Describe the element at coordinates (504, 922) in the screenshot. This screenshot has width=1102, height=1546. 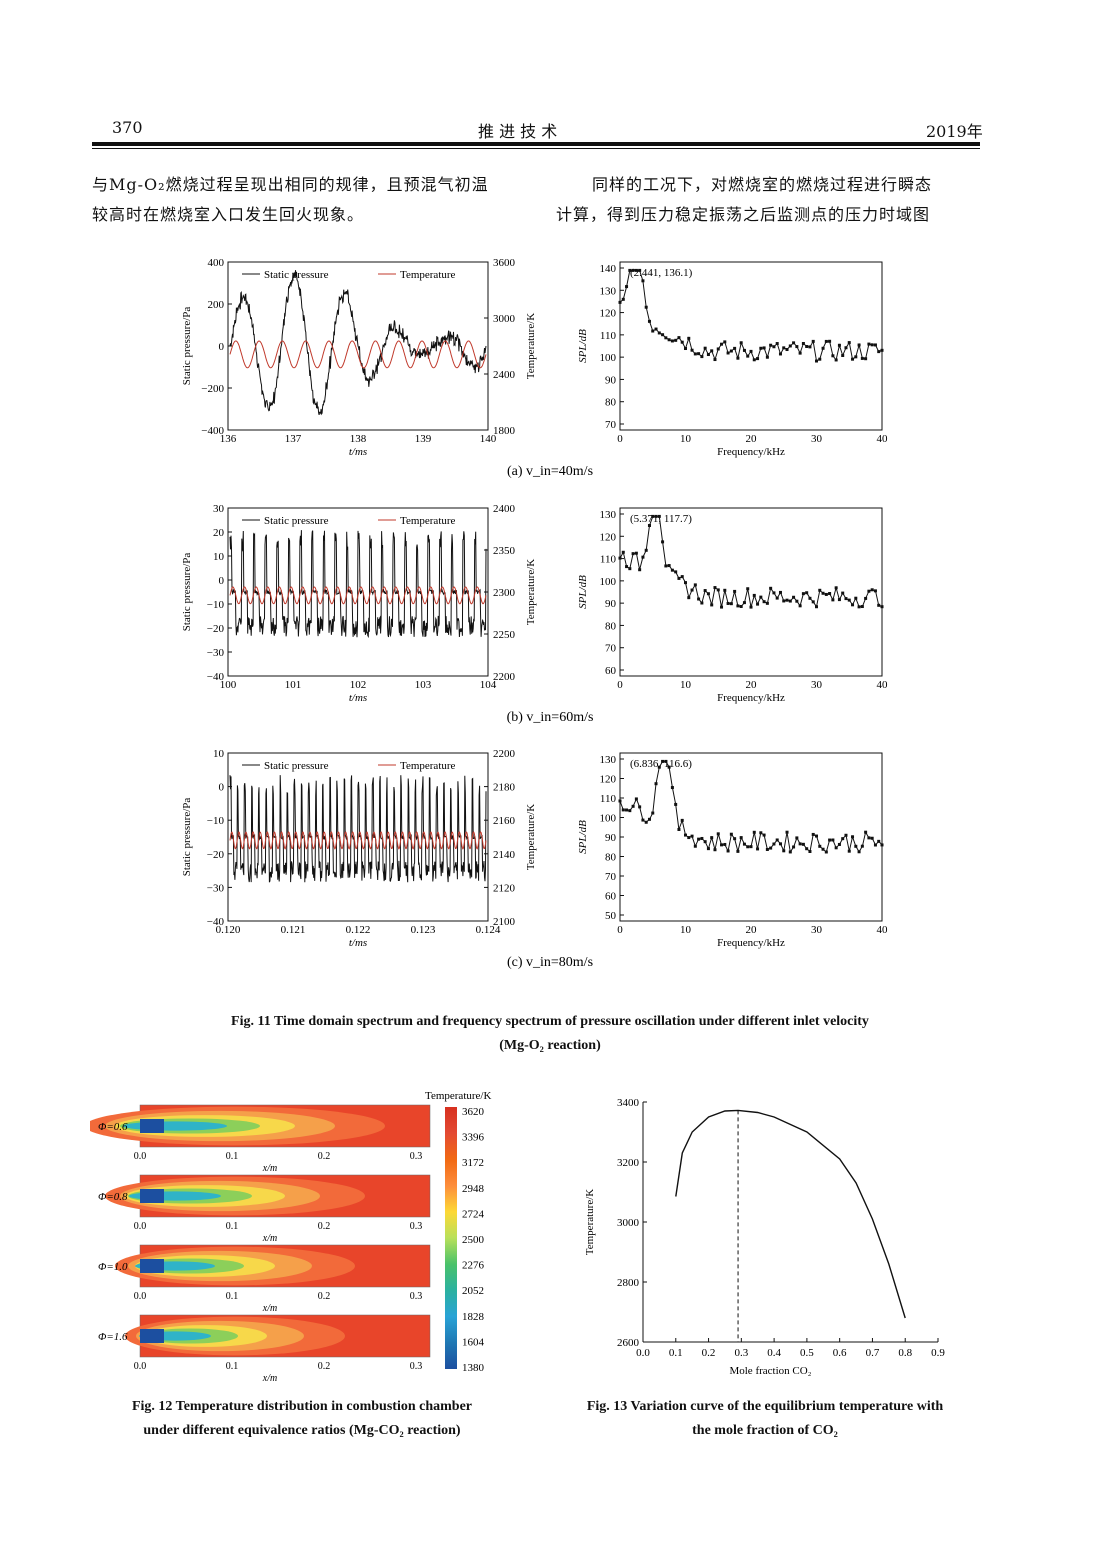
I see `time-y2tick-label: 2100` at that location.